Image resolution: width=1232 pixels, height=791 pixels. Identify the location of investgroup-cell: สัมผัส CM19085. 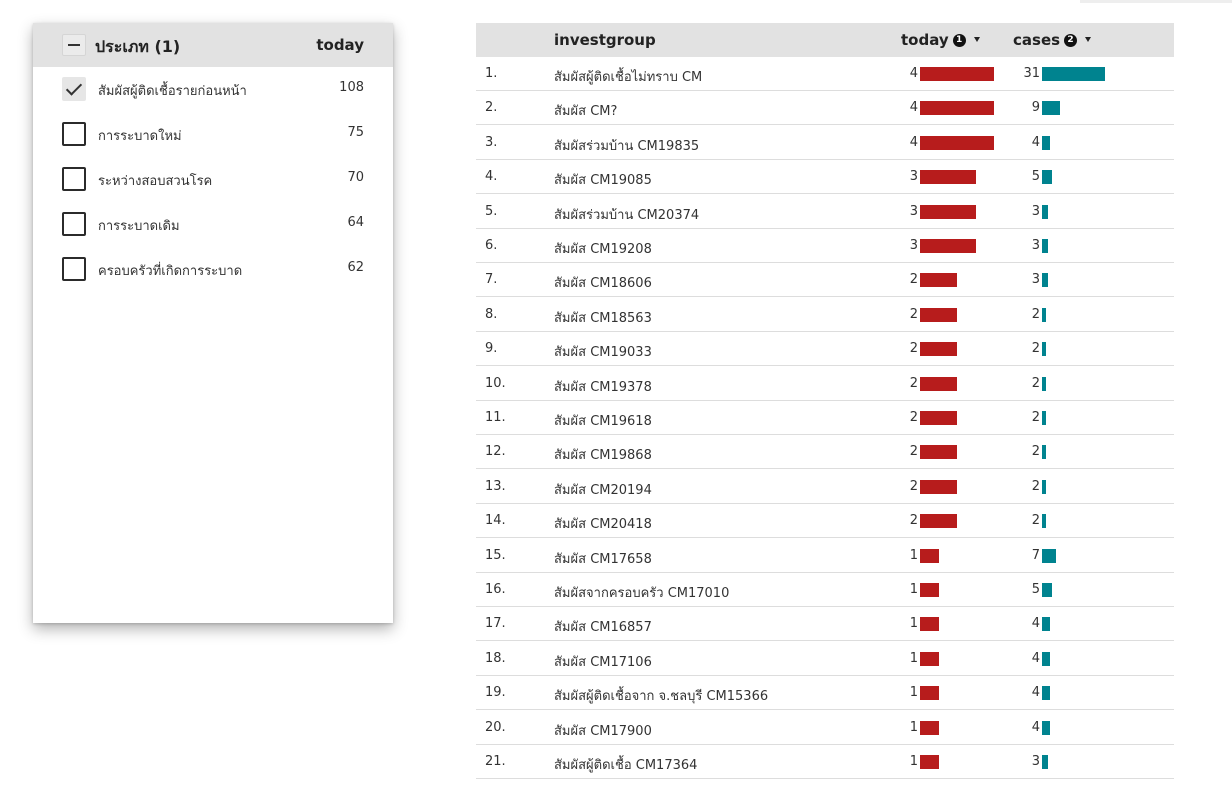
(603, 181).